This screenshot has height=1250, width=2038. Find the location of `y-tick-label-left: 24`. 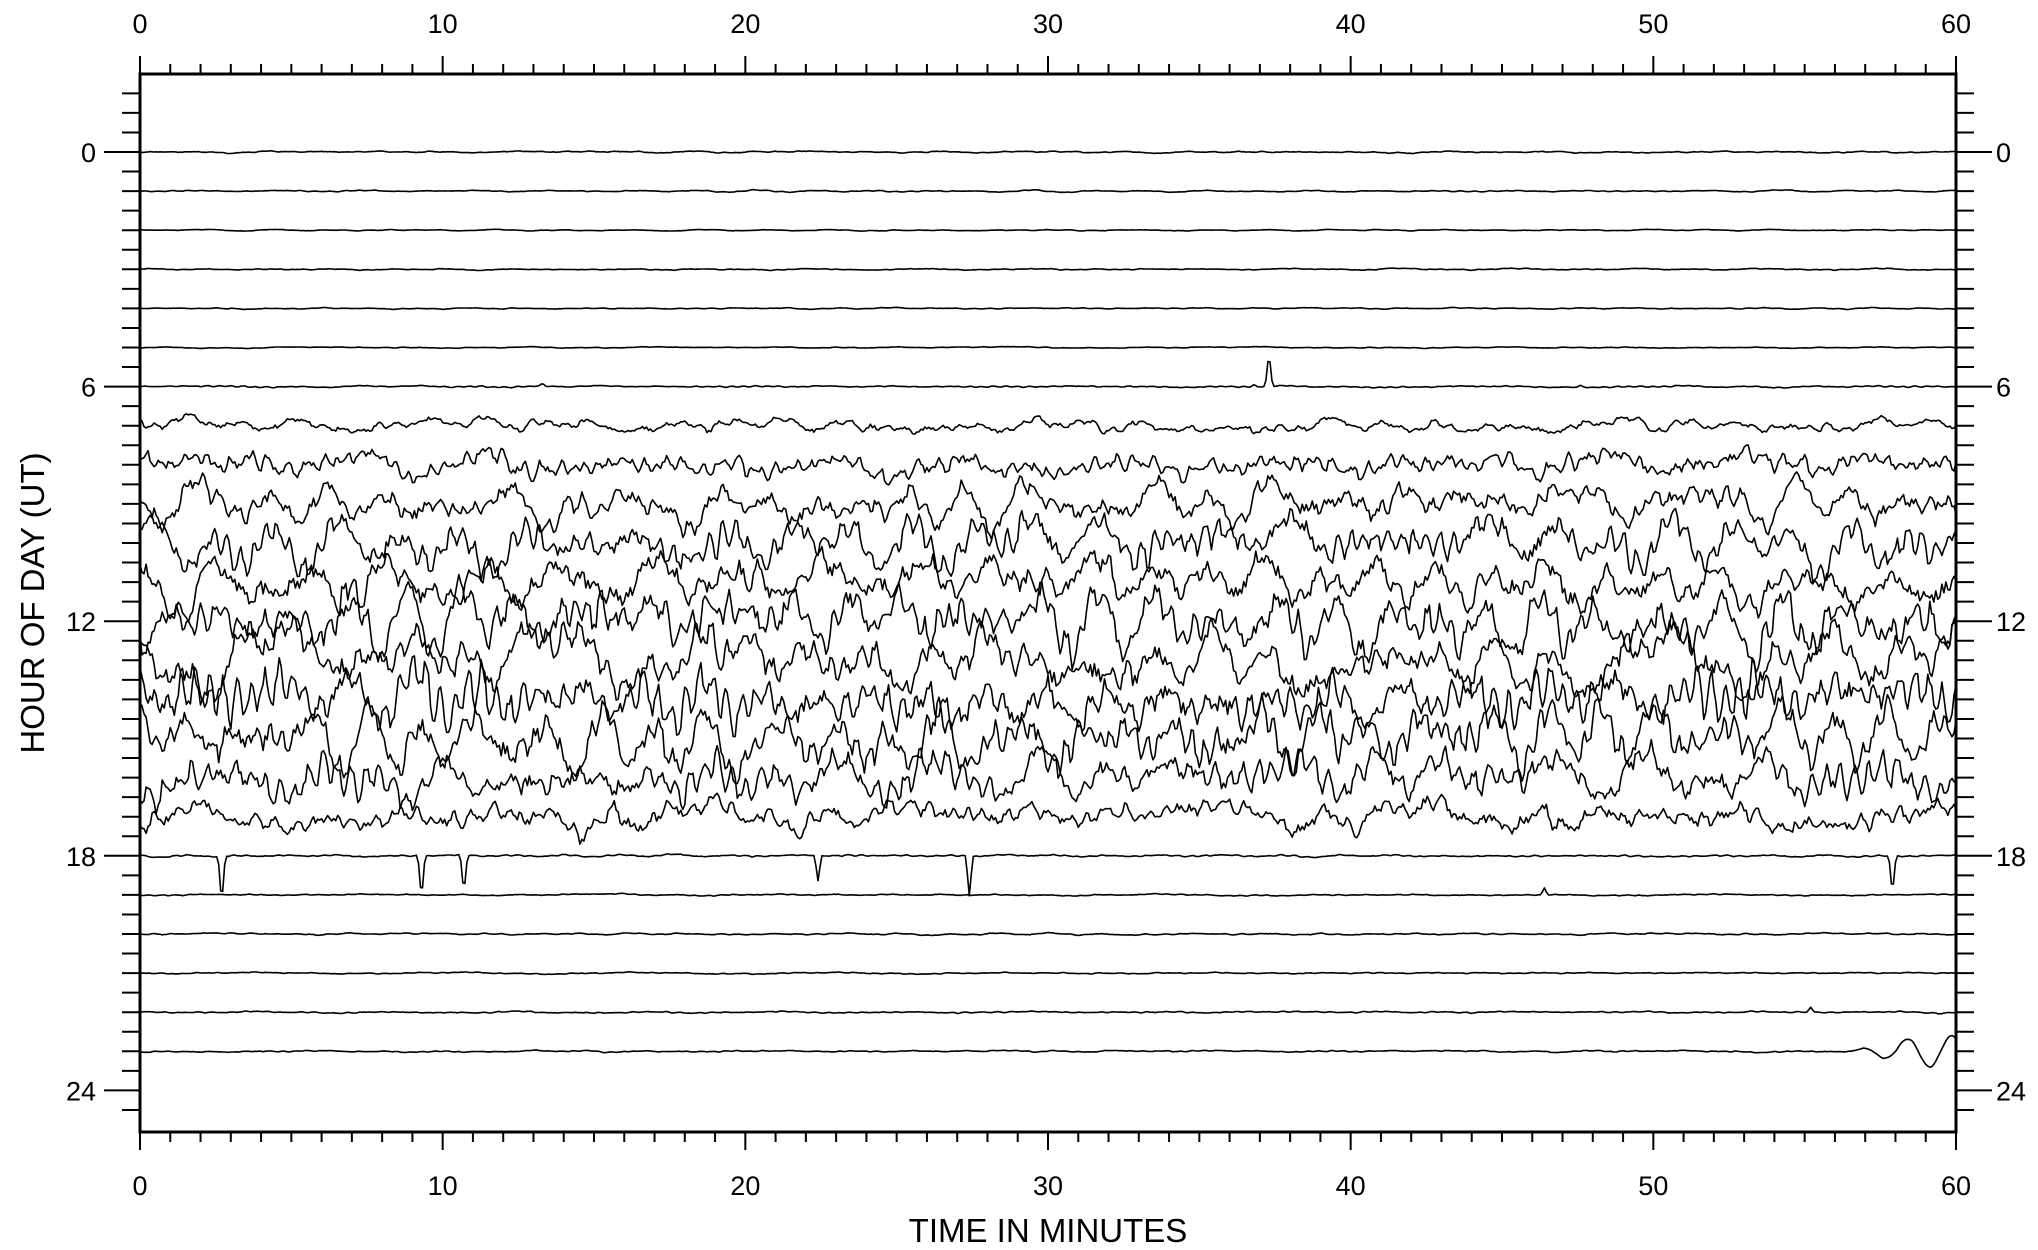

y-tick-label-left: 24 is located at coordinates (81, 1091).